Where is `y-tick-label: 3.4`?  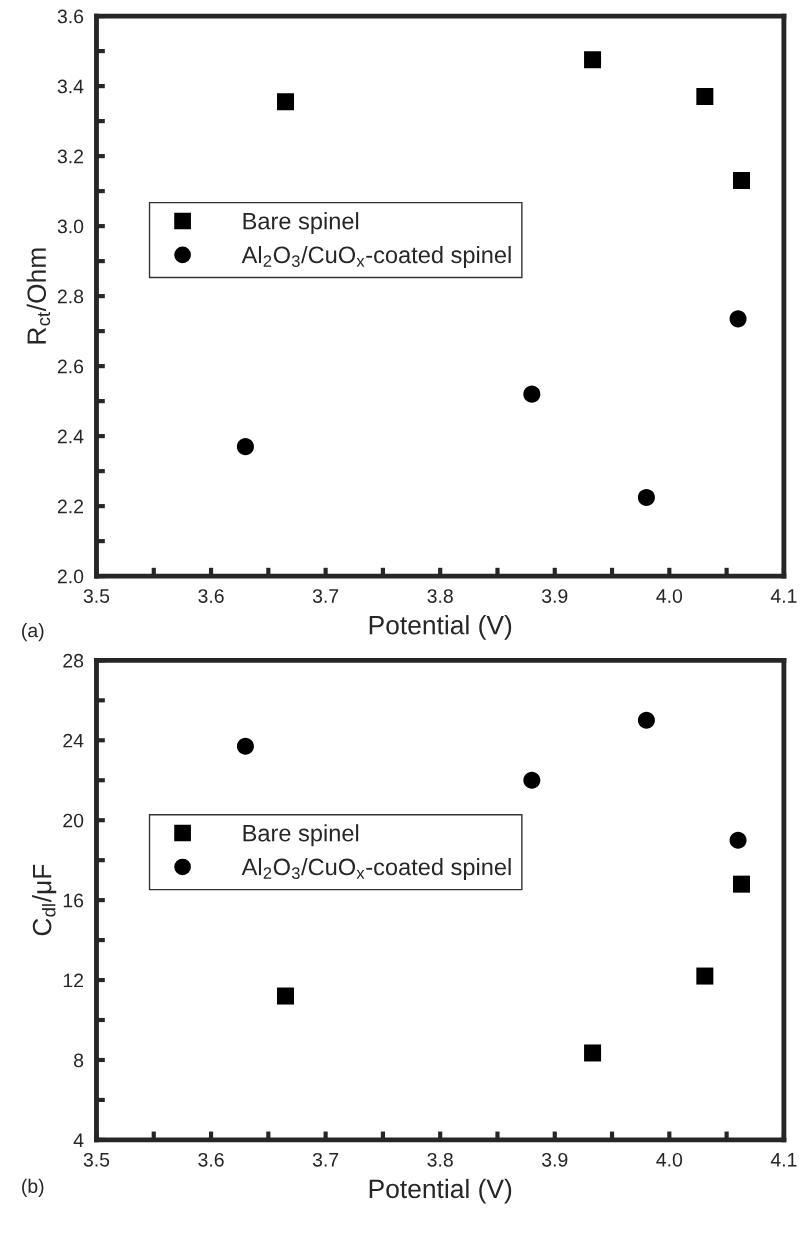 y-tick-label: 3.4 is located at coordinates (70, 86).